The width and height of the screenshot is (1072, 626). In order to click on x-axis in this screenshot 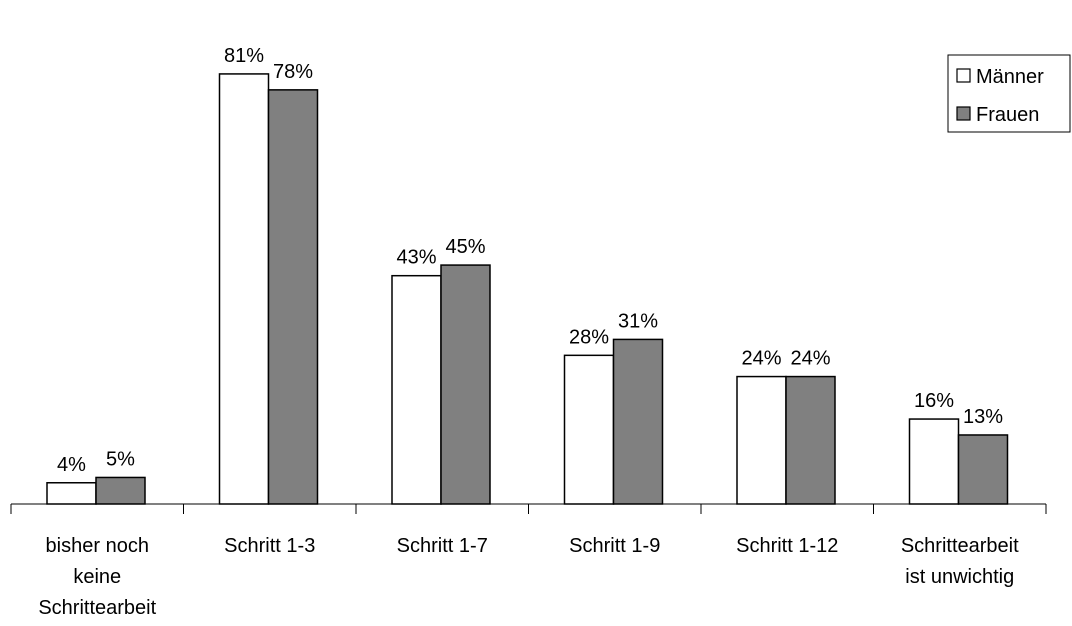, I will do `click(528, 508)`.